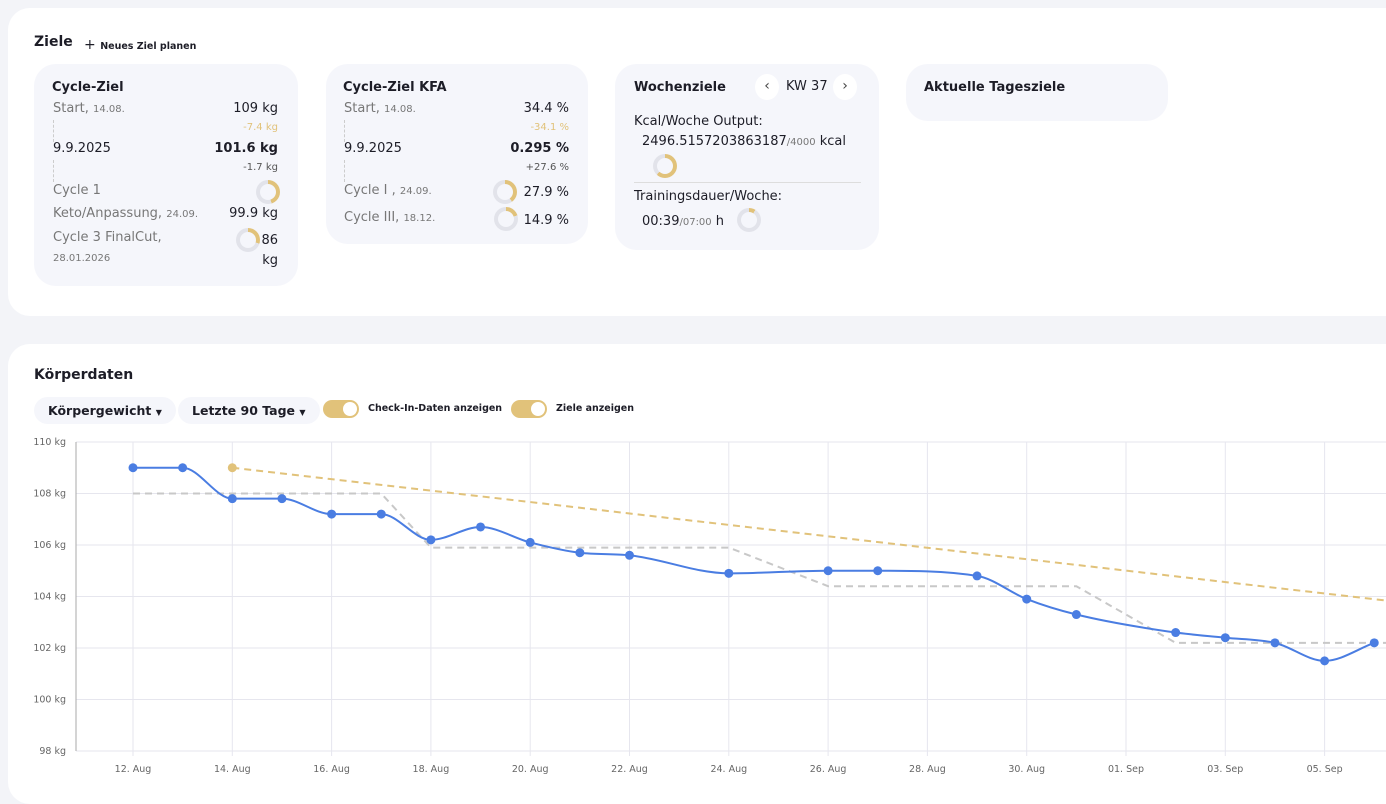  Describe the element at coordinates (82, 148) in the screenshot. I see `current-date: 9.9.2025` at that location.